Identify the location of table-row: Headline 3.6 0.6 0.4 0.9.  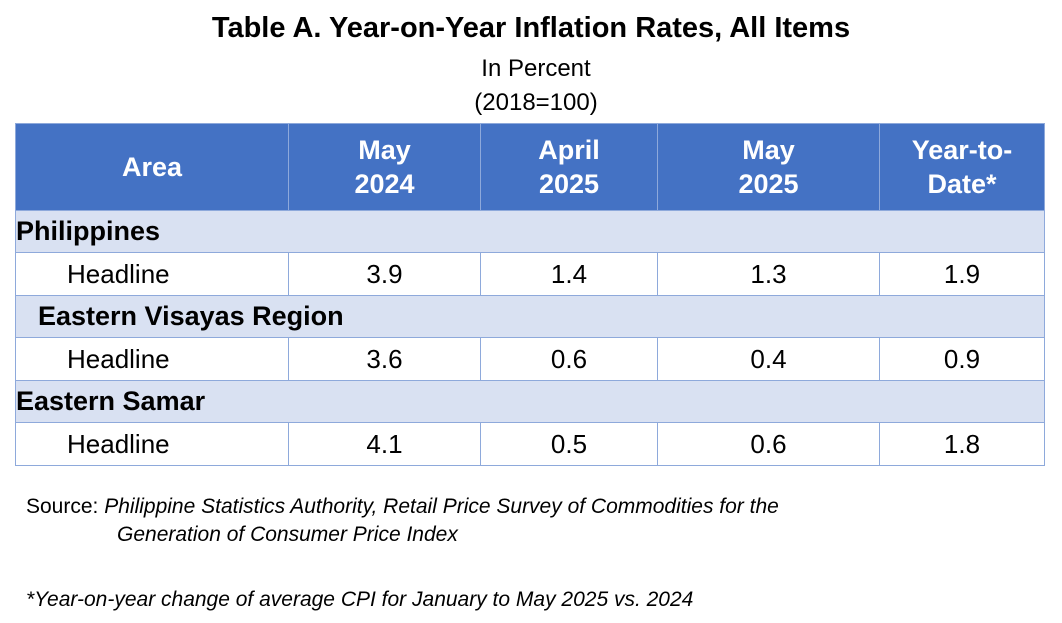
(530, 359).